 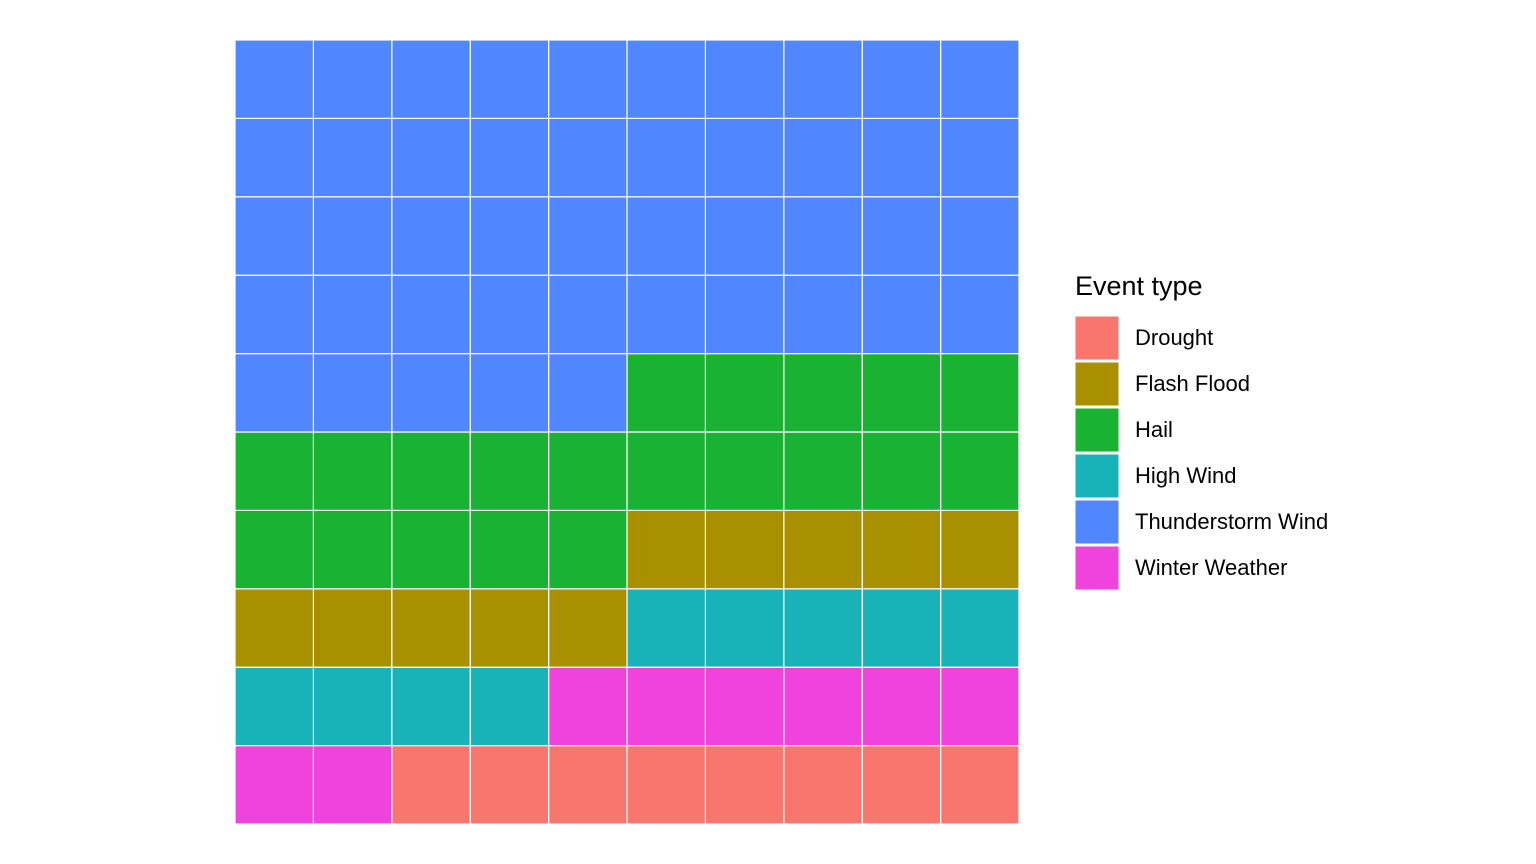 I want to click on legend-label: Drought, so click(x=1174, y=337).